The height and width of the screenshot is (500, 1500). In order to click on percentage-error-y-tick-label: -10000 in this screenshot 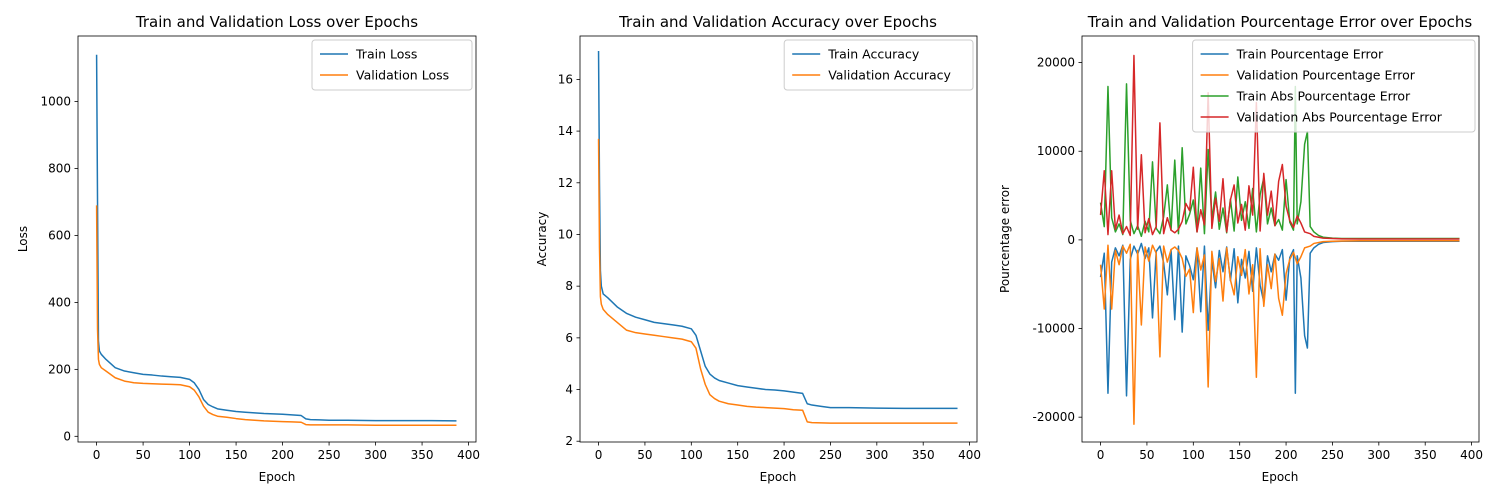, I will do `click(1053, 329)`.